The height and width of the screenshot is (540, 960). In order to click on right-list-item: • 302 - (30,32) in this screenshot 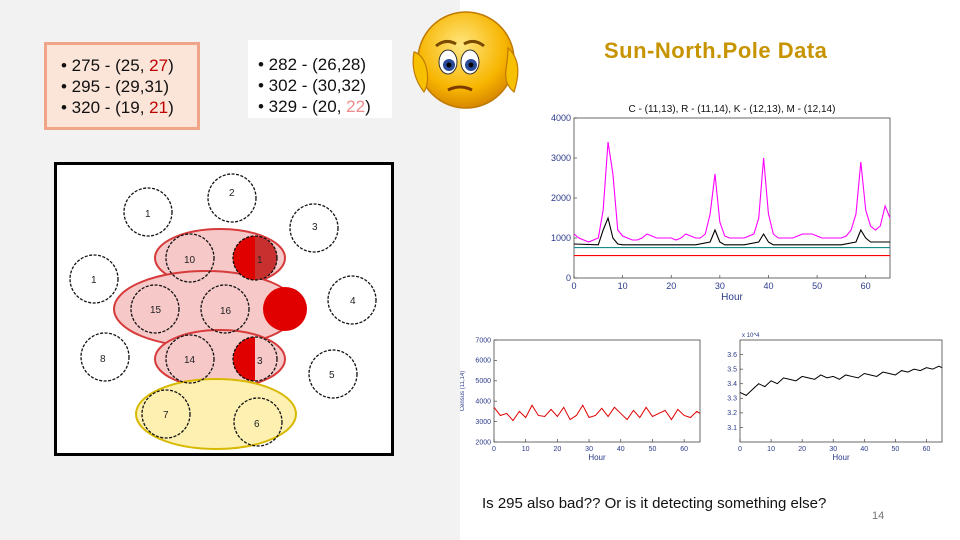, I will do `click(312, 85)`.